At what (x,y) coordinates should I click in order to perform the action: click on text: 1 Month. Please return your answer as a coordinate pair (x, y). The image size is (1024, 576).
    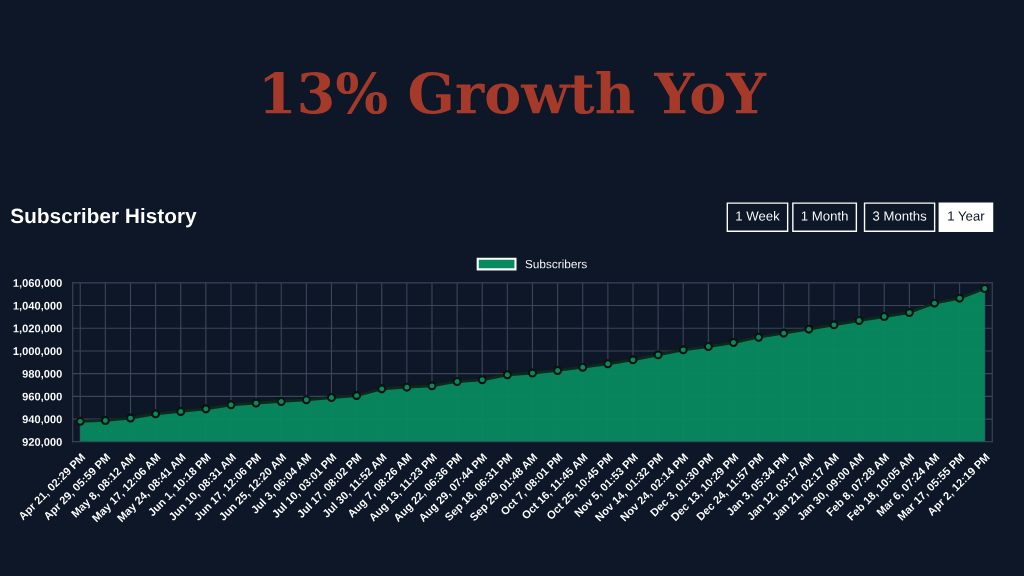
    Looking at the image, I should click on (824, 216).